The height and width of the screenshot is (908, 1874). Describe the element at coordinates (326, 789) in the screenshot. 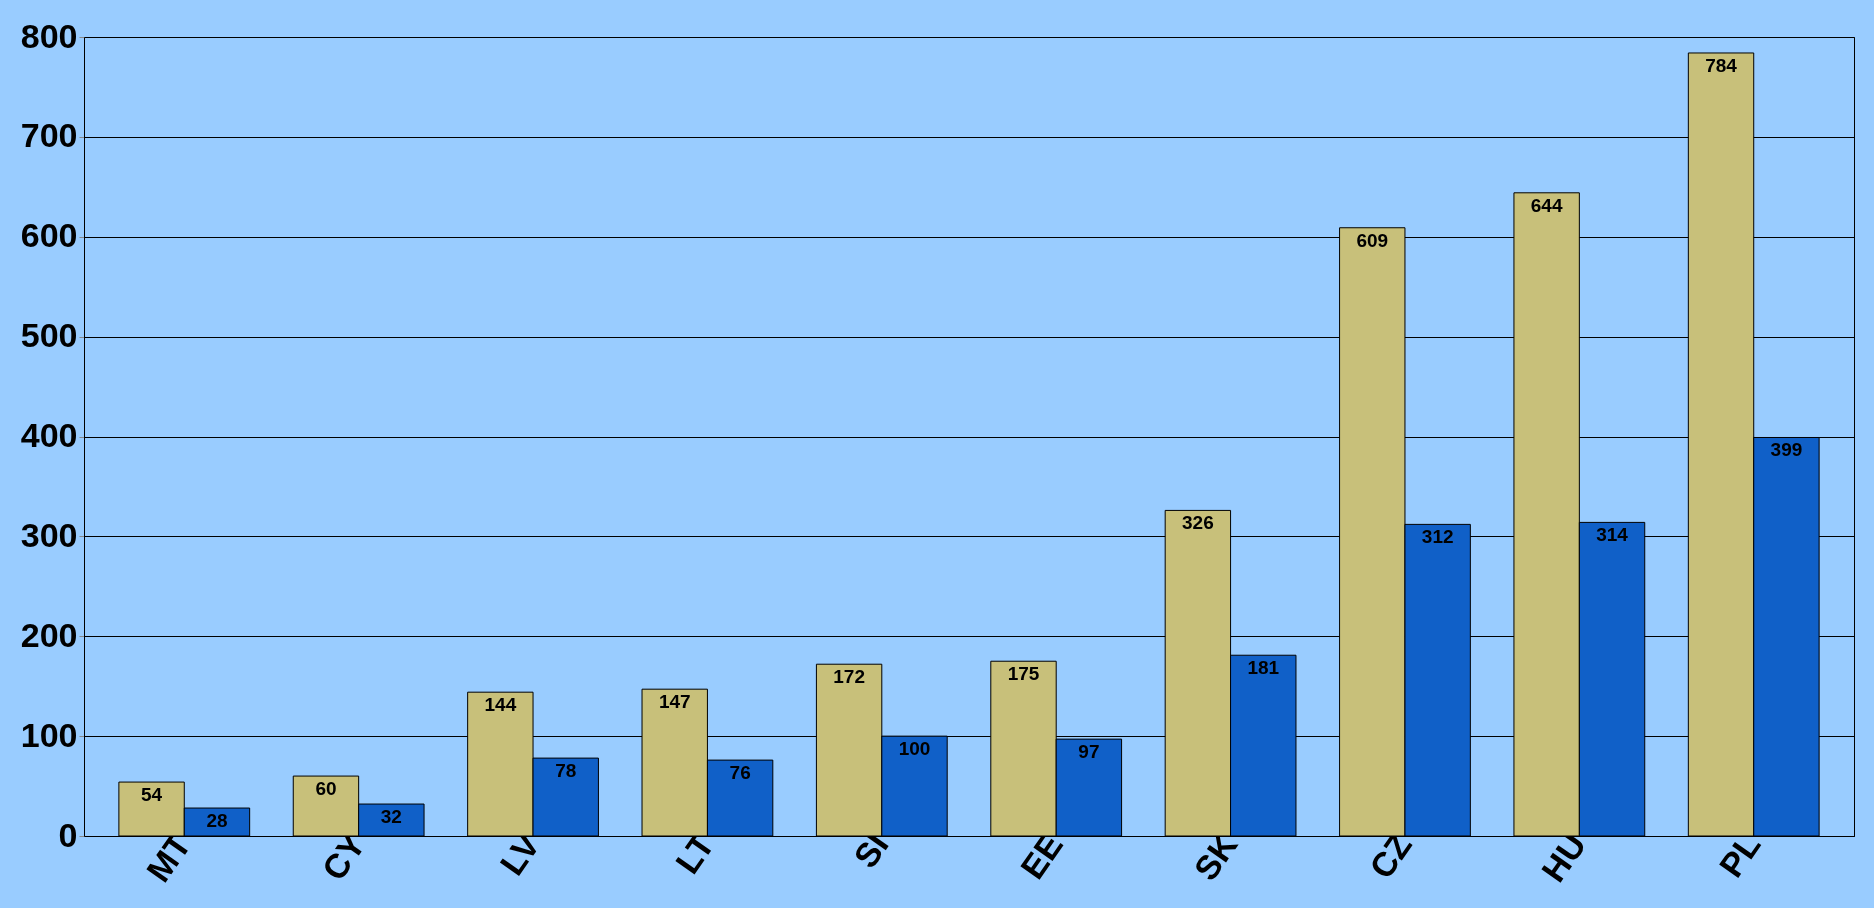

I see `data-label: 60` at that location.